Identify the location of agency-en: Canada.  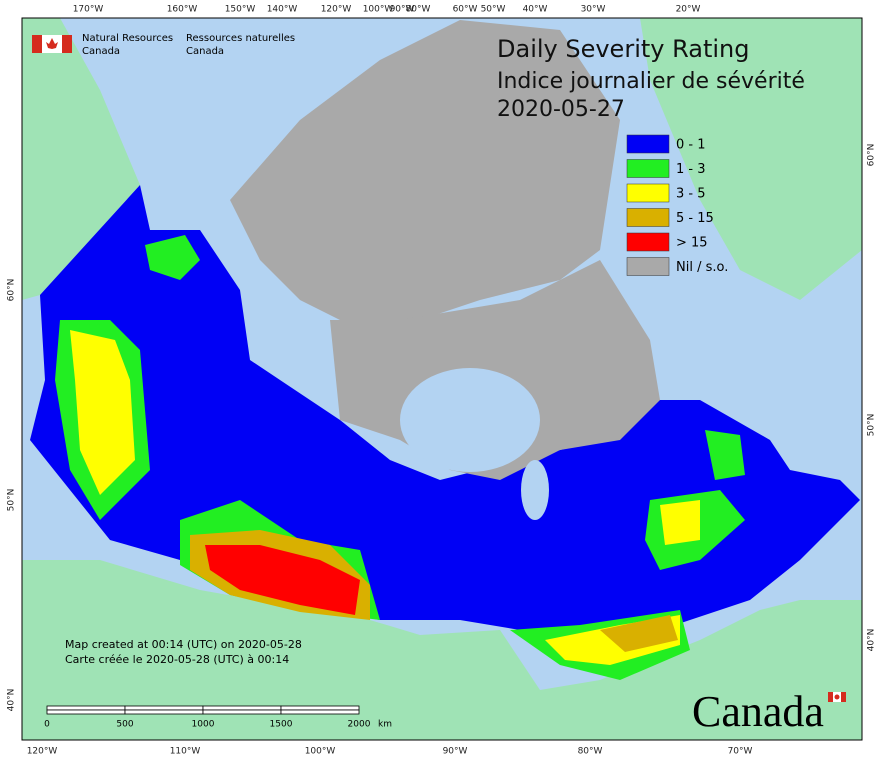
(101, 51).